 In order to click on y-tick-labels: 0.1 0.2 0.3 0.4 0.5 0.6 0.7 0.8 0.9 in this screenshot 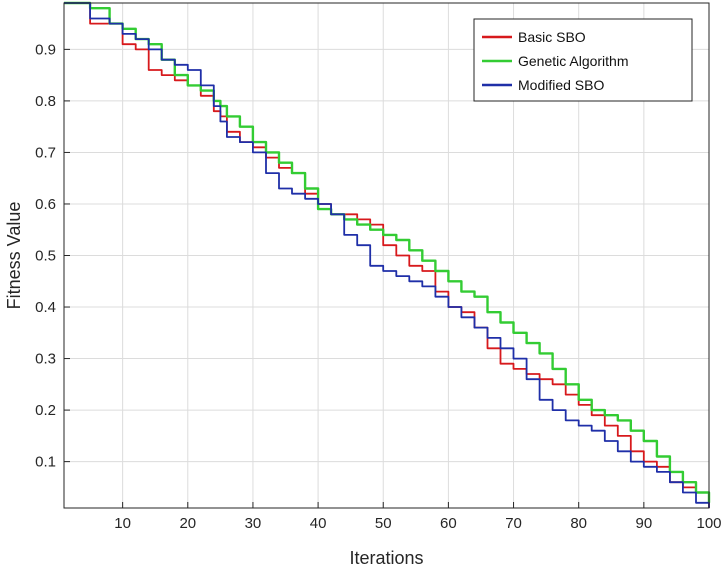, I will do `click(45, 255)`.